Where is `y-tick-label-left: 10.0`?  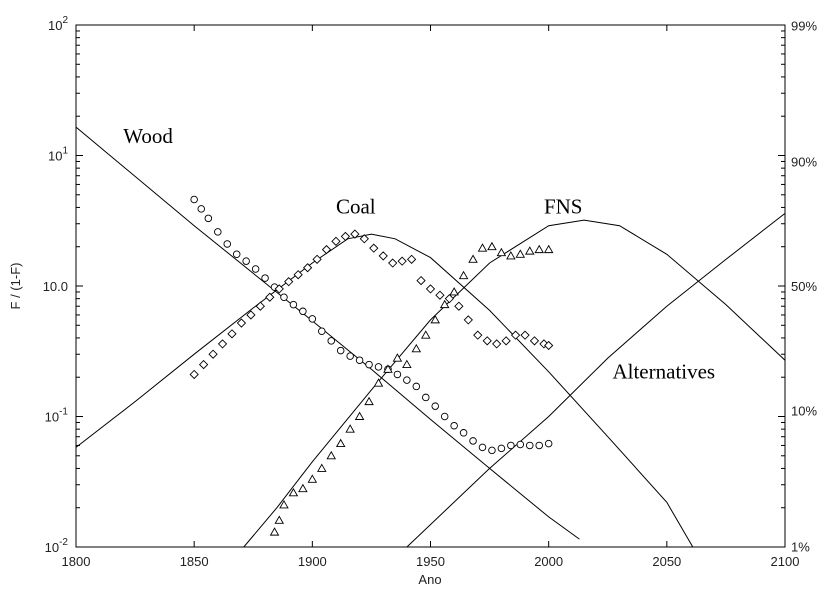 y-tick-label-left: 10.0 is located at coordinates (55, 286).